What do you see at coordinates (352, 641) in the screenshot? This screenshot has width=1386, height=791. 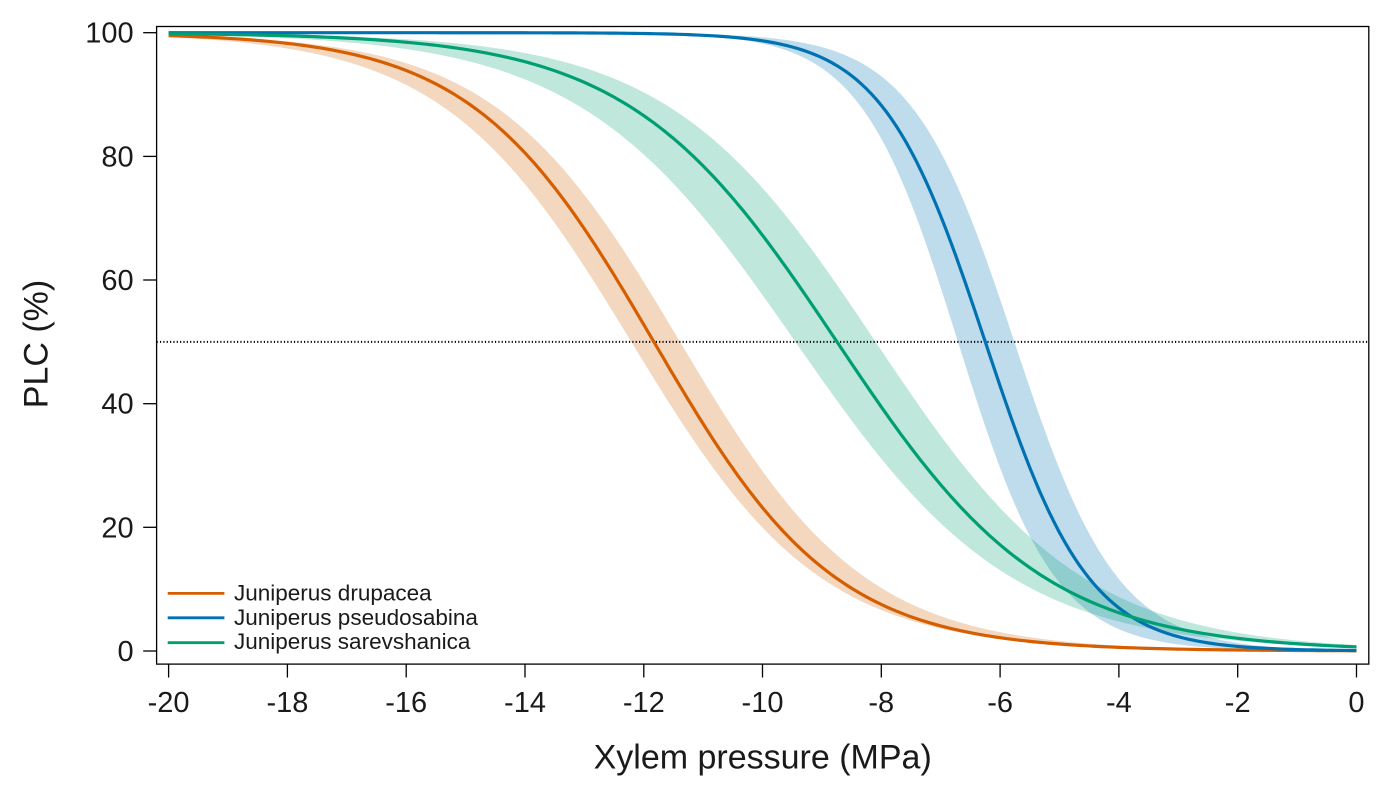 I see `svg-text: Juniperus sarevshanica` at bounding box center [352, 641].